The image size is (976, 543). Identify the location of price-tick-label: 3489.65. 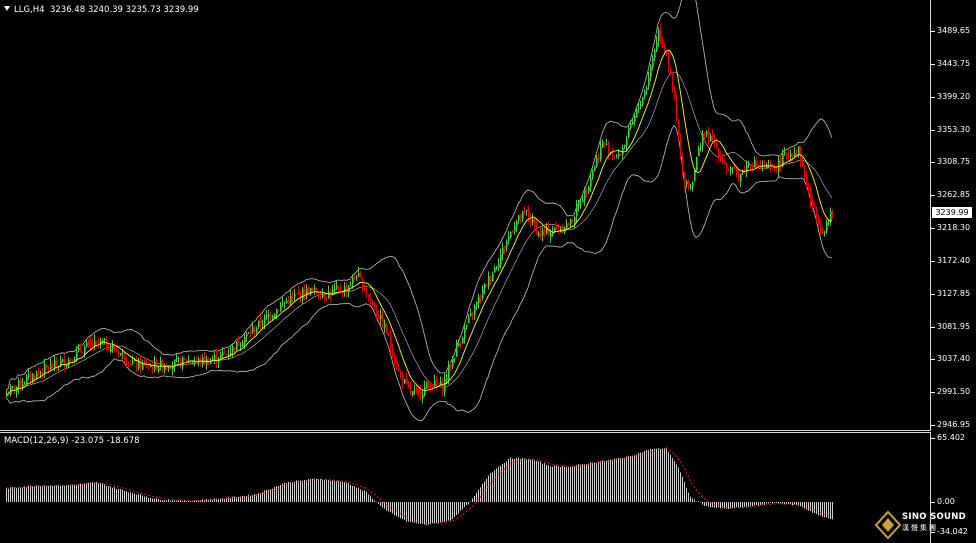
(954, 30).